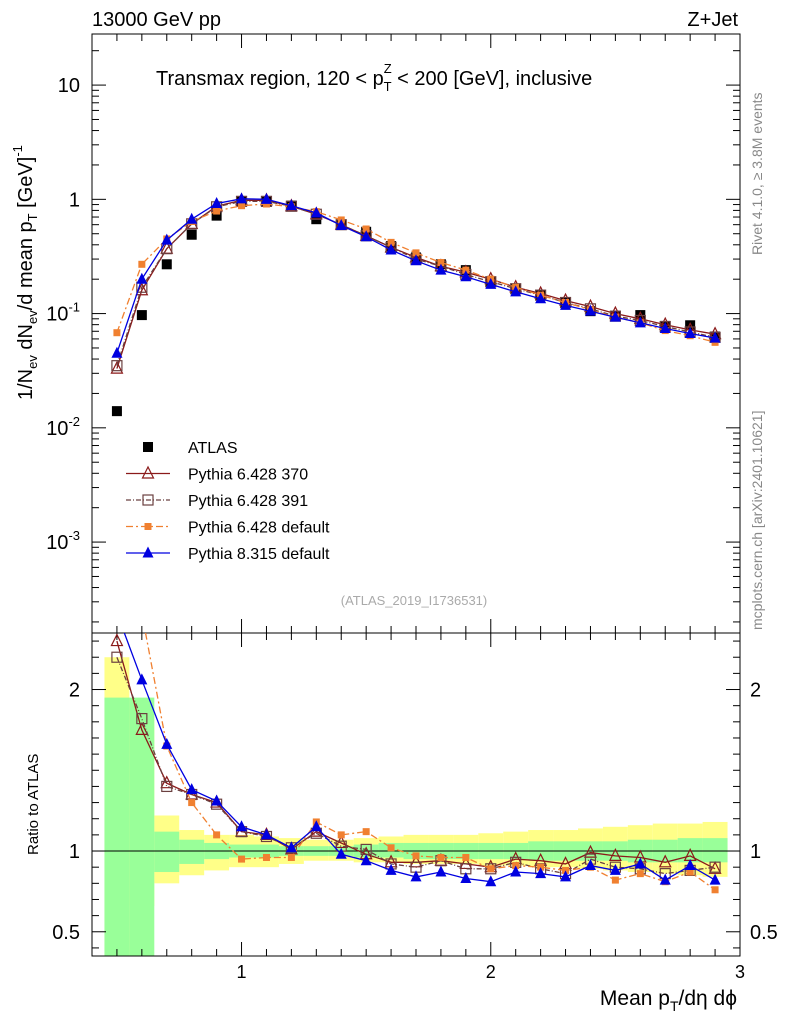 This screenshot has height=1024, width=786. Describe the element at coordinates (764, 933) in the screenshot. I see `ratio-tick-label-right: 0.5` at that location.